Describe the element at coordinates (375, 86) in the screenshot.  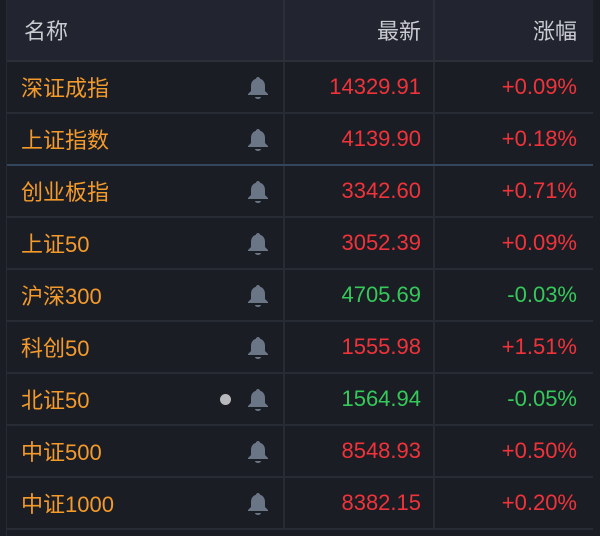
I see `latest-price: 14329.91` at that location.